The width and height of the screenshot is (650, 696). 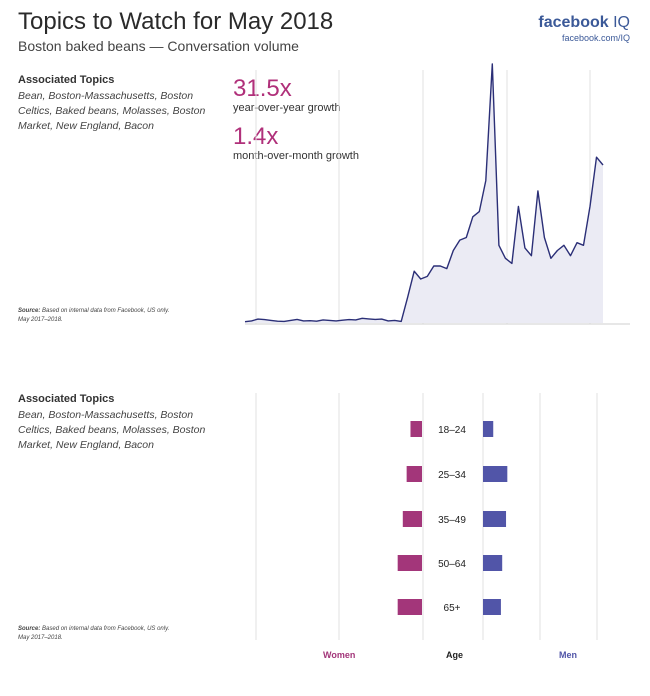 I want to click on yoy-label: year-over-year growth, so click(x=287, y=108).